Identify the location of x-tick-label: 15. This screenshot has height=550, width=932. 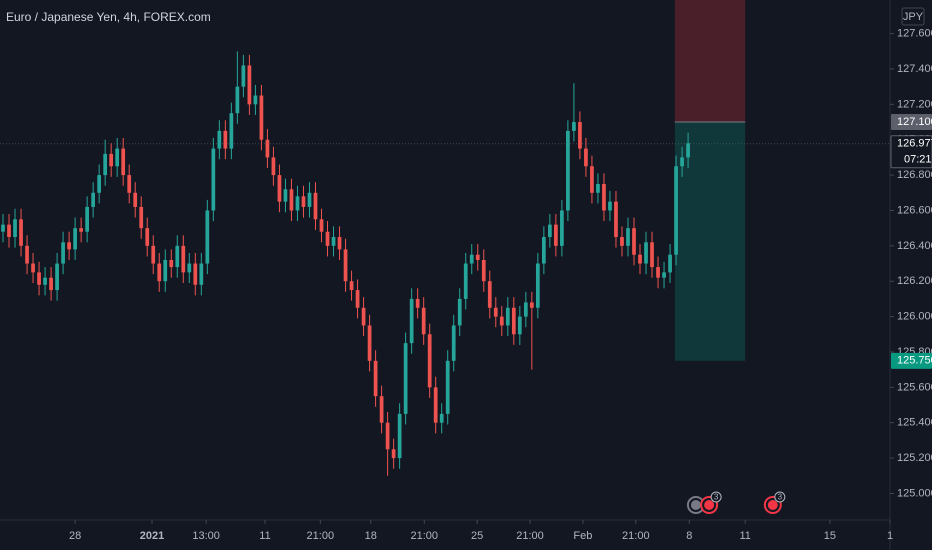
(830, 536).